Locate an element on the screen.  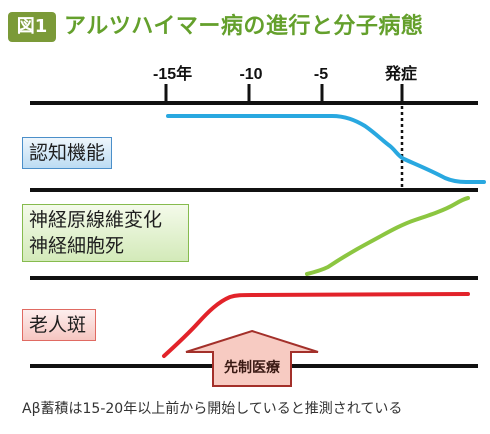
tick-label-onset: 発症 is located at coordinates (400, 73).